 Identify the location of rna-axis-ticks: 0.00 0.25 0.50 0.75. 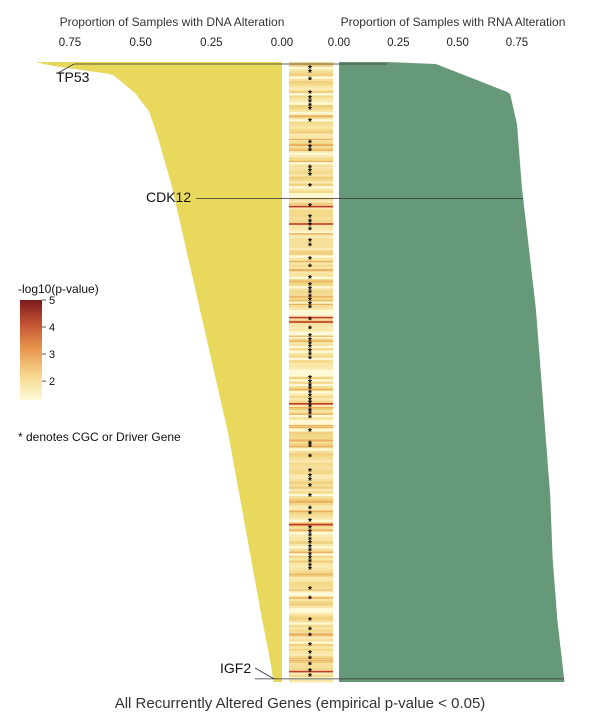
(428, 43).